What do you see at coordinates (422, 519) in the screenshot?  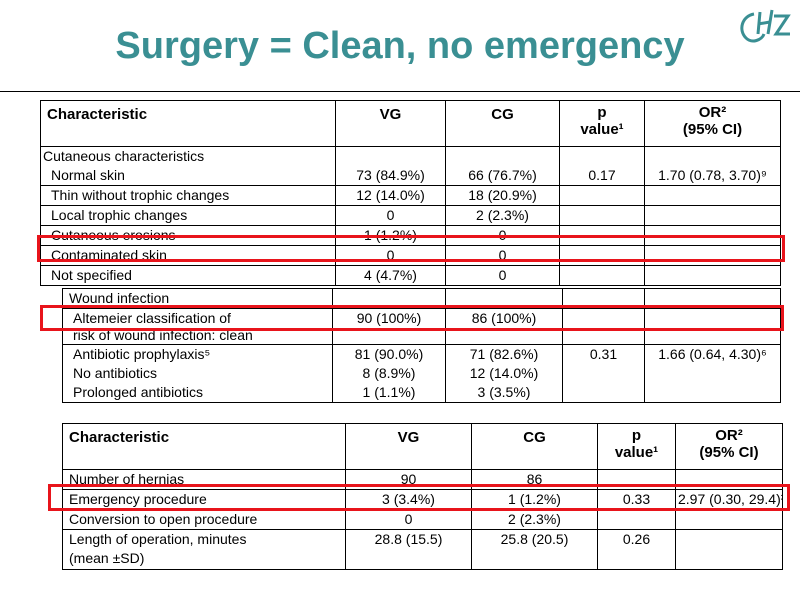 I see `table-row: Conversion to open procedure 0 2 (2.3%)` at bounding box center [422, 519].